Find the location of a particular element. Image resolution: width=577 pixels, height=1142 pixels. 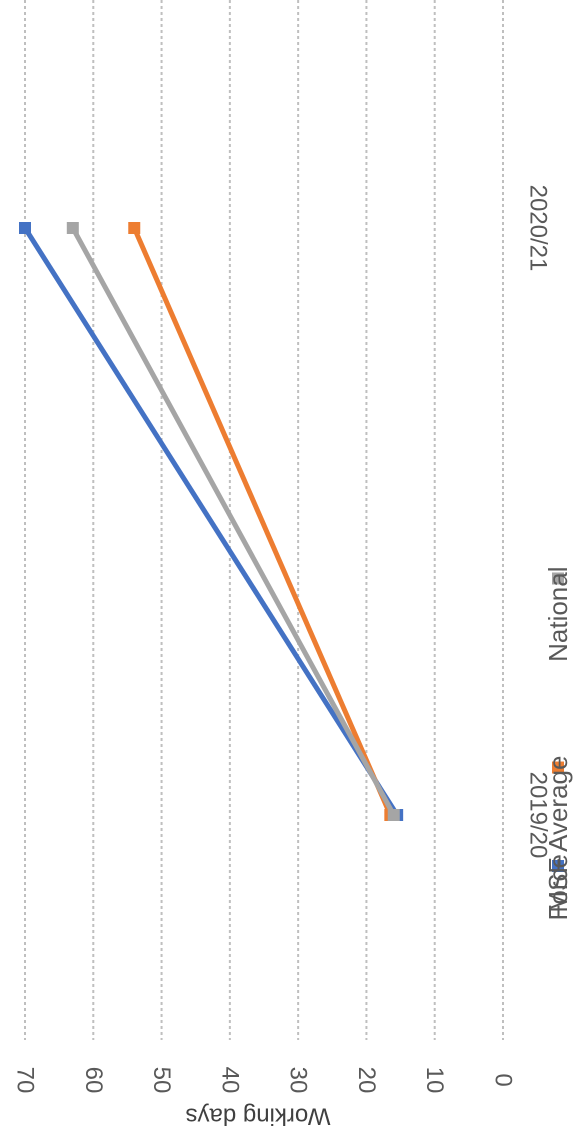

y-tick-label: 60 is located at coordinates (93, 1080).